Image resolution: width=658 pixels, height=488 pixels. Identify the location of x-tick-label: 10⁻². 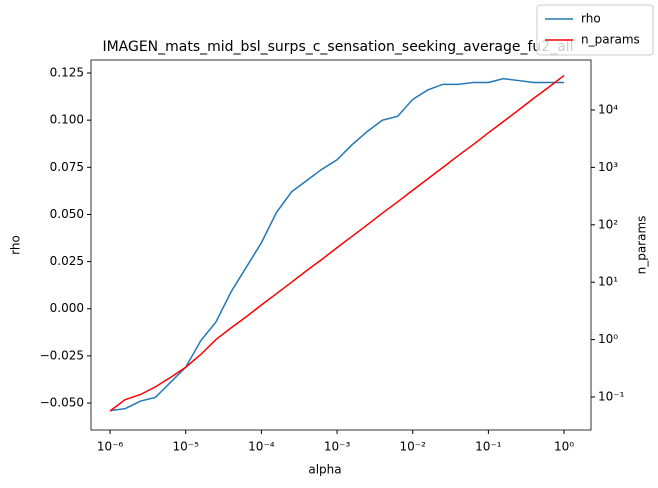
(413, 447).